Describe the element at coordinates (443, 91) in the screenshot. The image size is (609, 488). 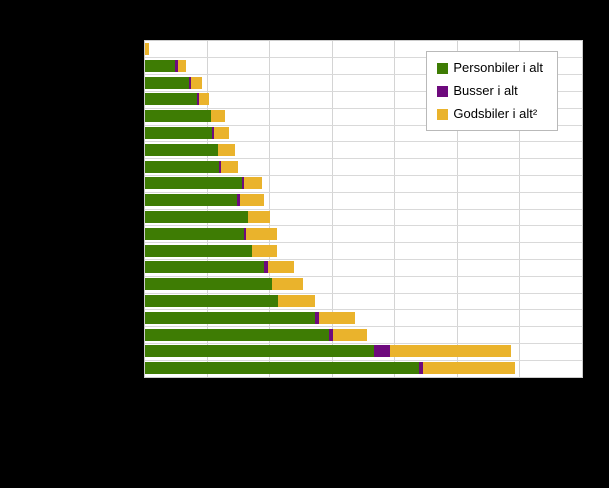
I see `busser-swatch-icon` at that location.